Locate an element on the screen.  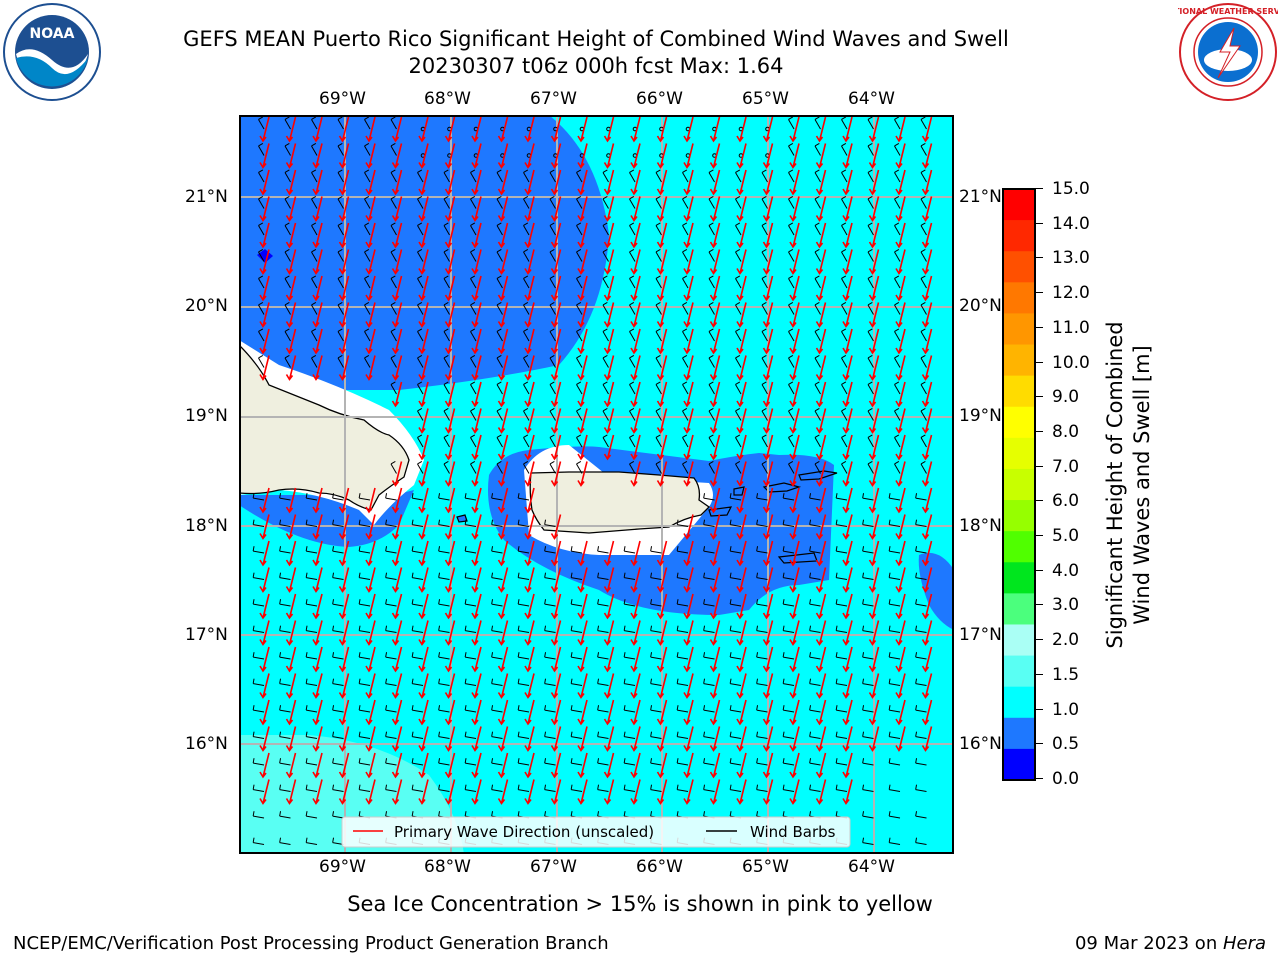
lon-tick-top: 67°W is located at coordinates (553, 99).